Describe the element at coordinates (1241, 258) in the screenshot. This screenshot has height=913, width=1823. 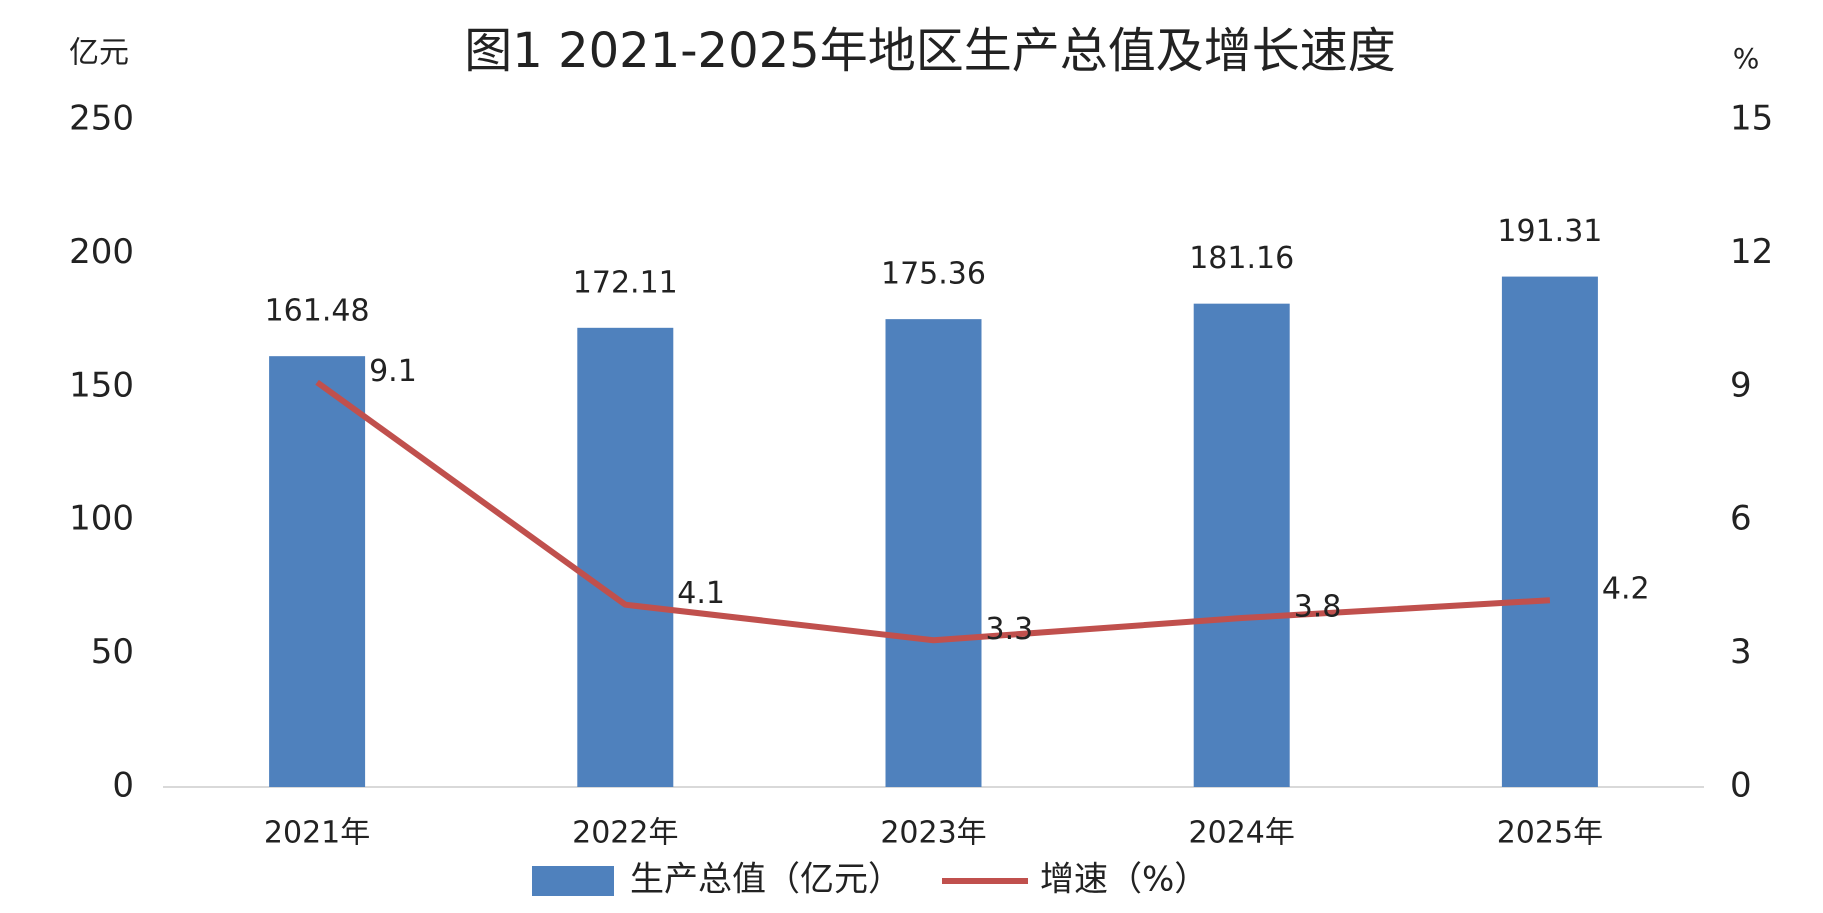
I see `data-label: 181.16` at that location.